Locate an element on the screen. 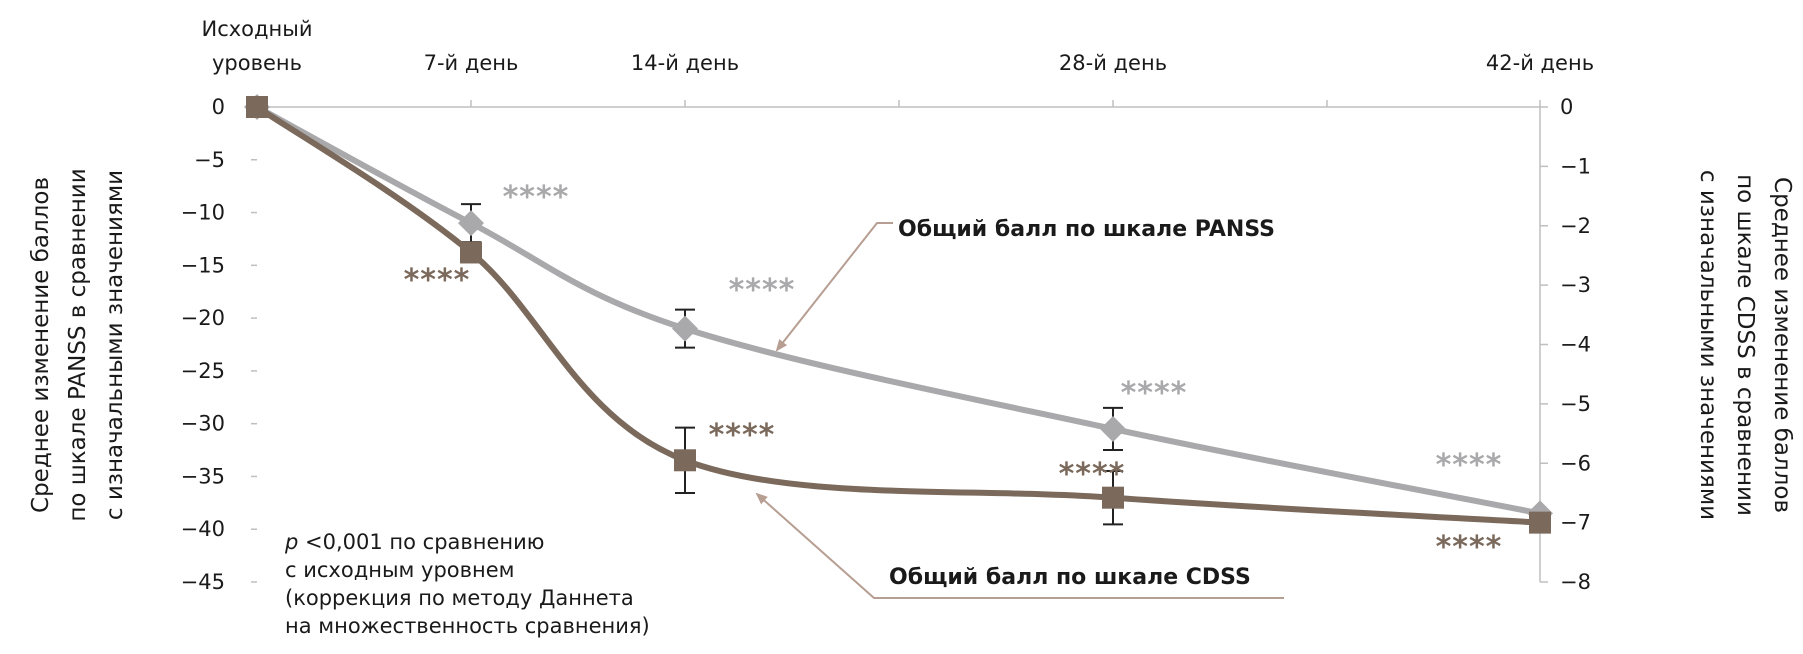 This screenshot has height=654, width=1803. x-tick-label: 14-й день is located at coordinates (685, 63).